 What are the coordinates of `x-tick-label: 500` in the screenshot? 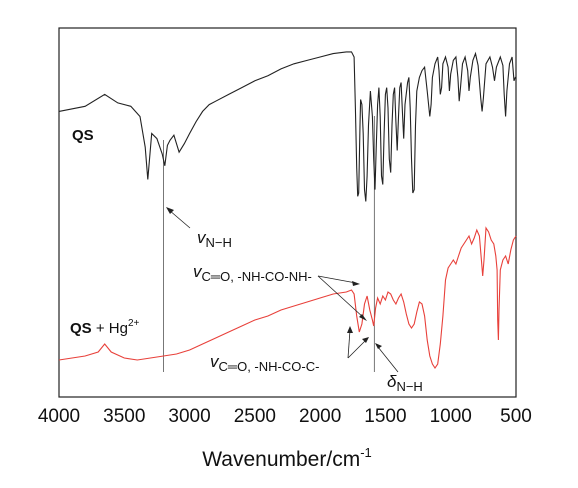 It's located at (516, 416).